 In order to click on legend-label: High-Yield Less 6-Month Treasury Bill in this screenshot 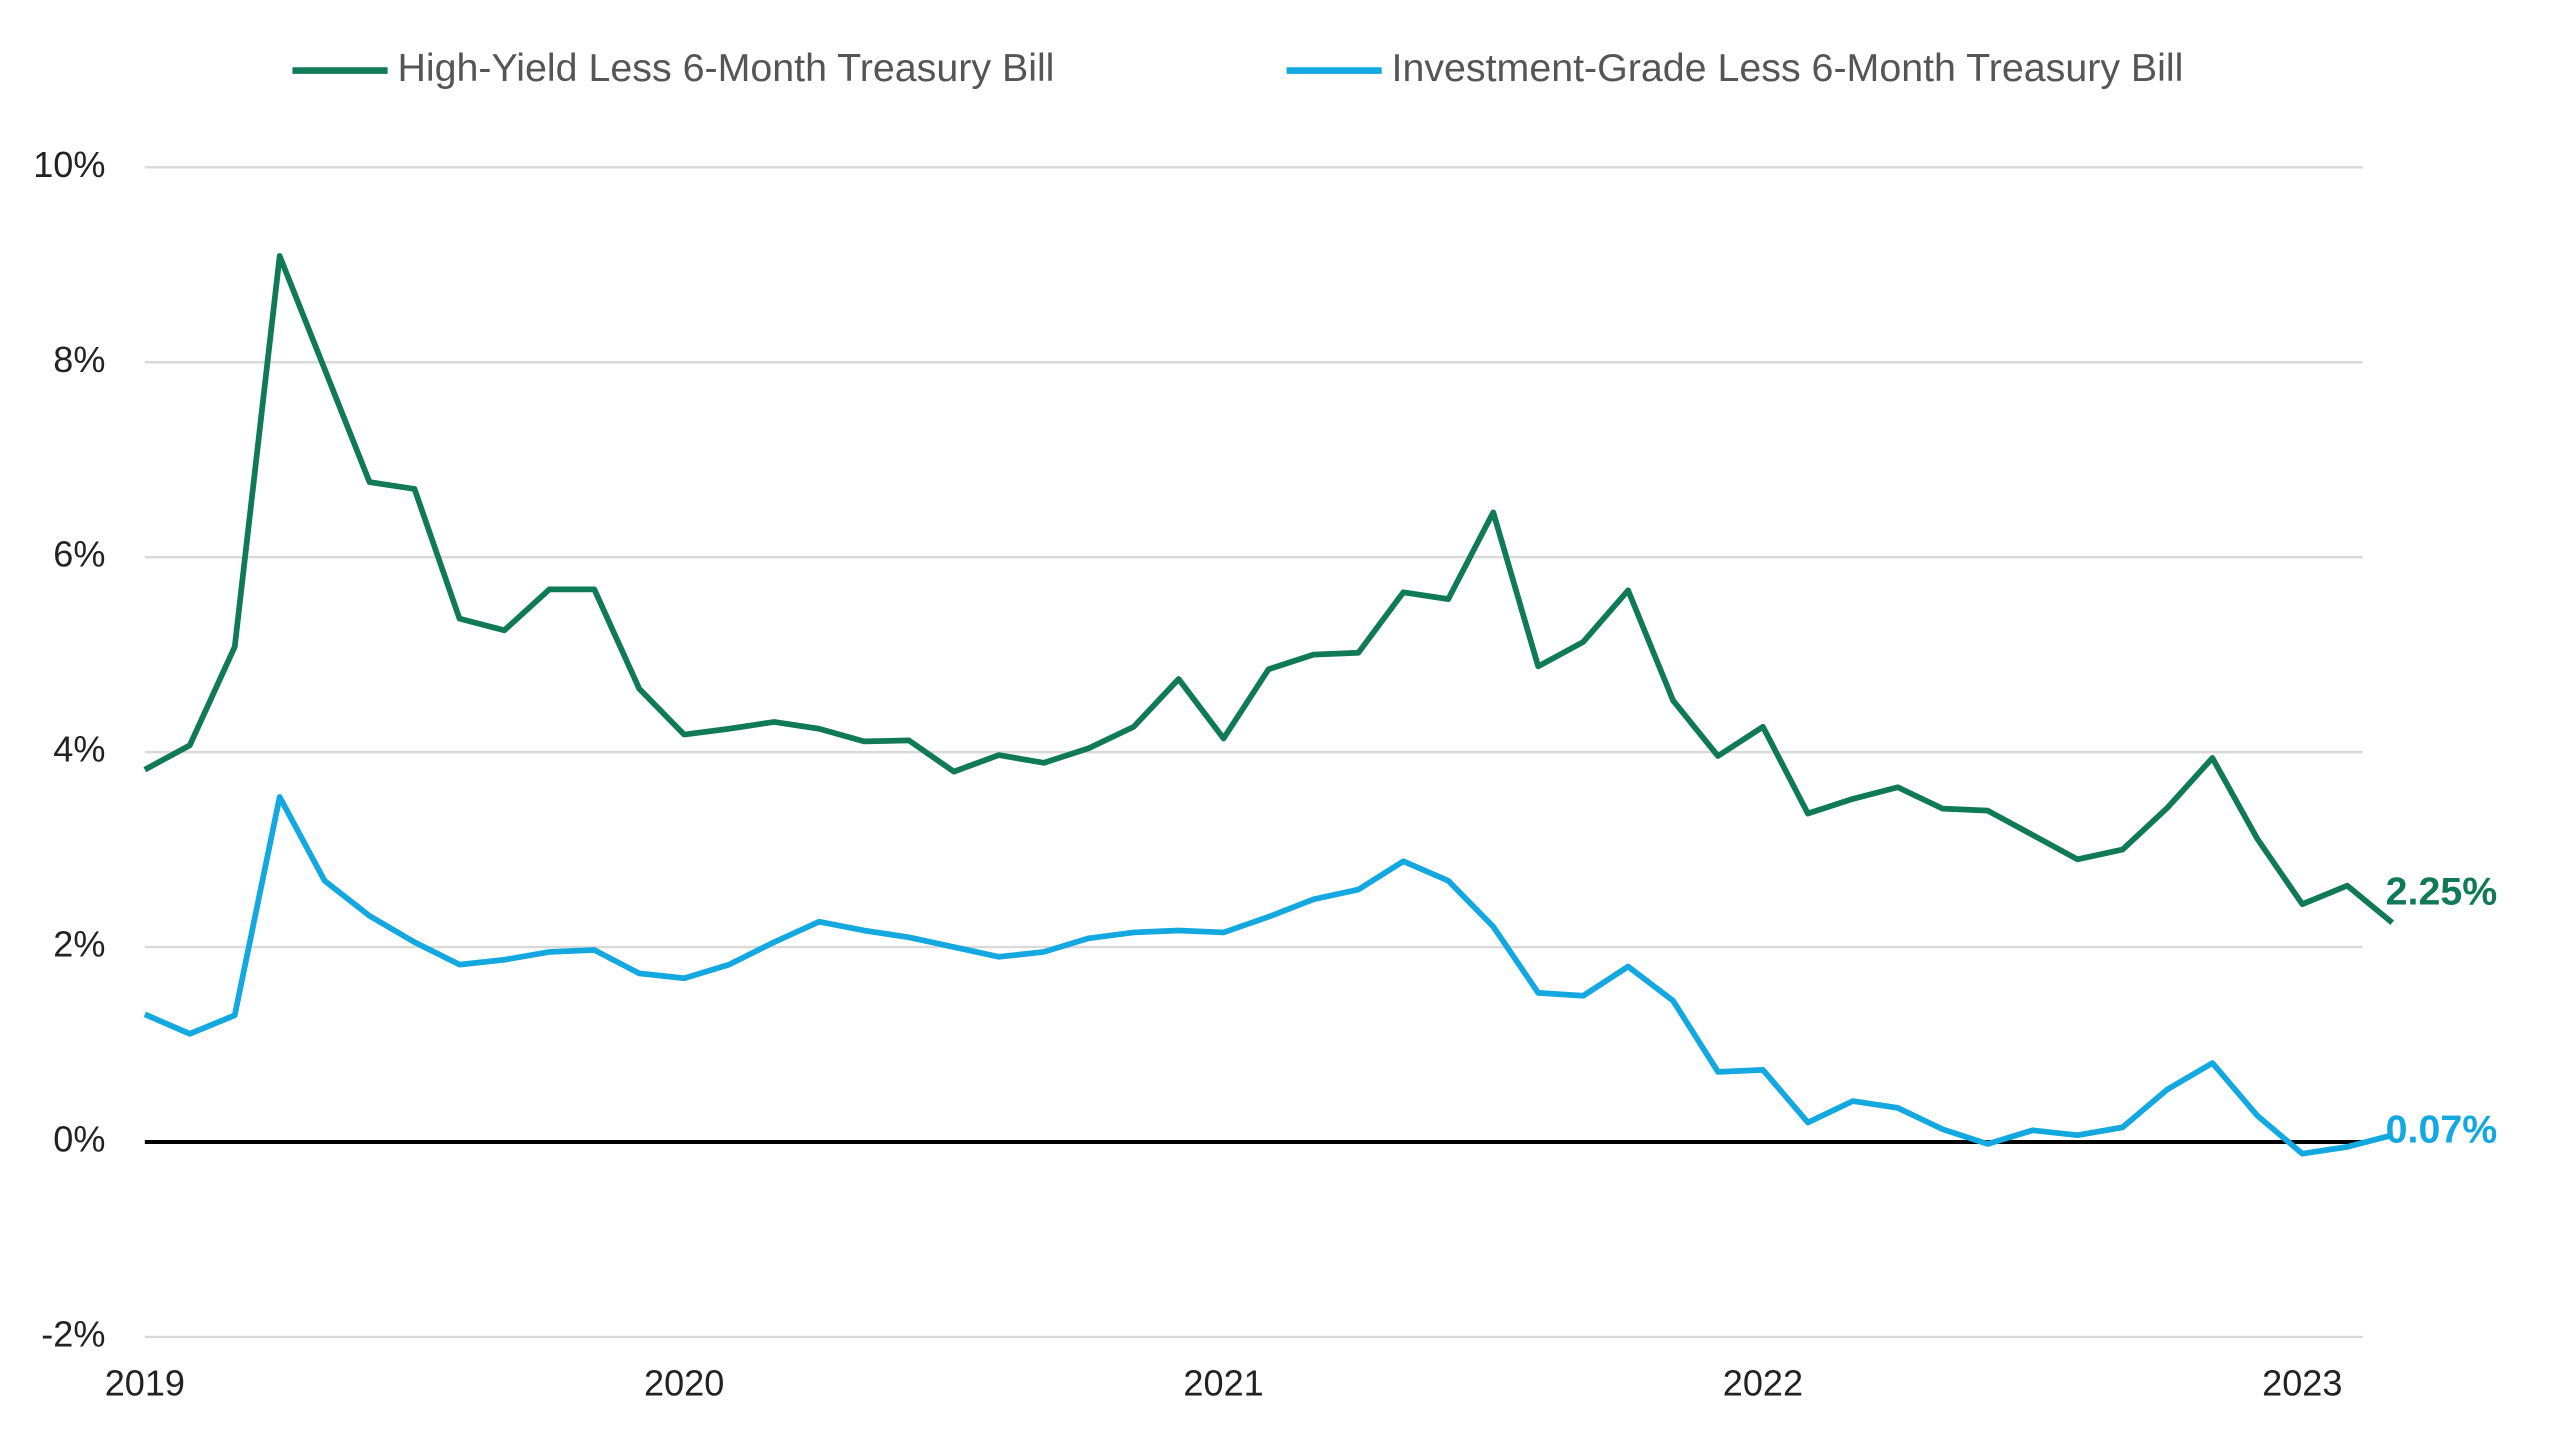, I will do `click(725, 68)`.